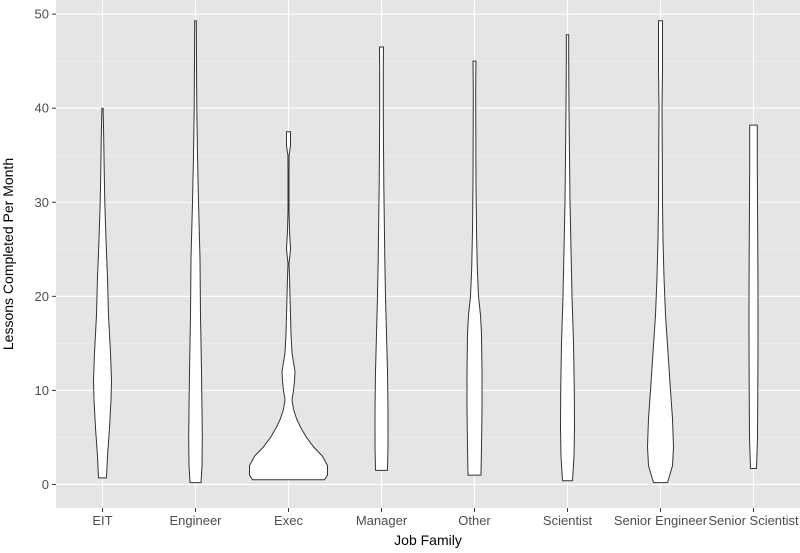 The width and height of the screenshot is (800, 553). I want to click on y-axis: 0 10 20 30 40 50, so click(45, 249).